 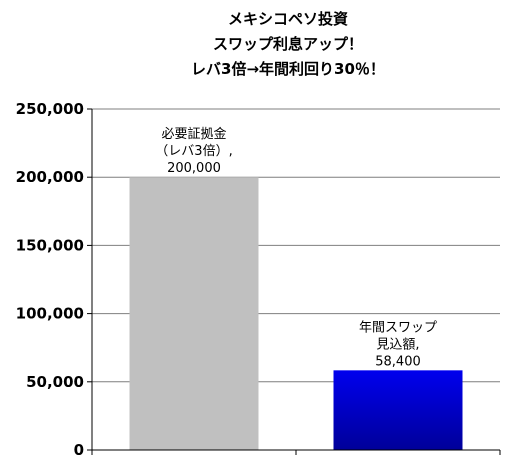 What do you see at coordinates (194, 168) in the screenshot?
I see `bar-1-data-label-line-3: 200,000` at bounding box center [194, 168].